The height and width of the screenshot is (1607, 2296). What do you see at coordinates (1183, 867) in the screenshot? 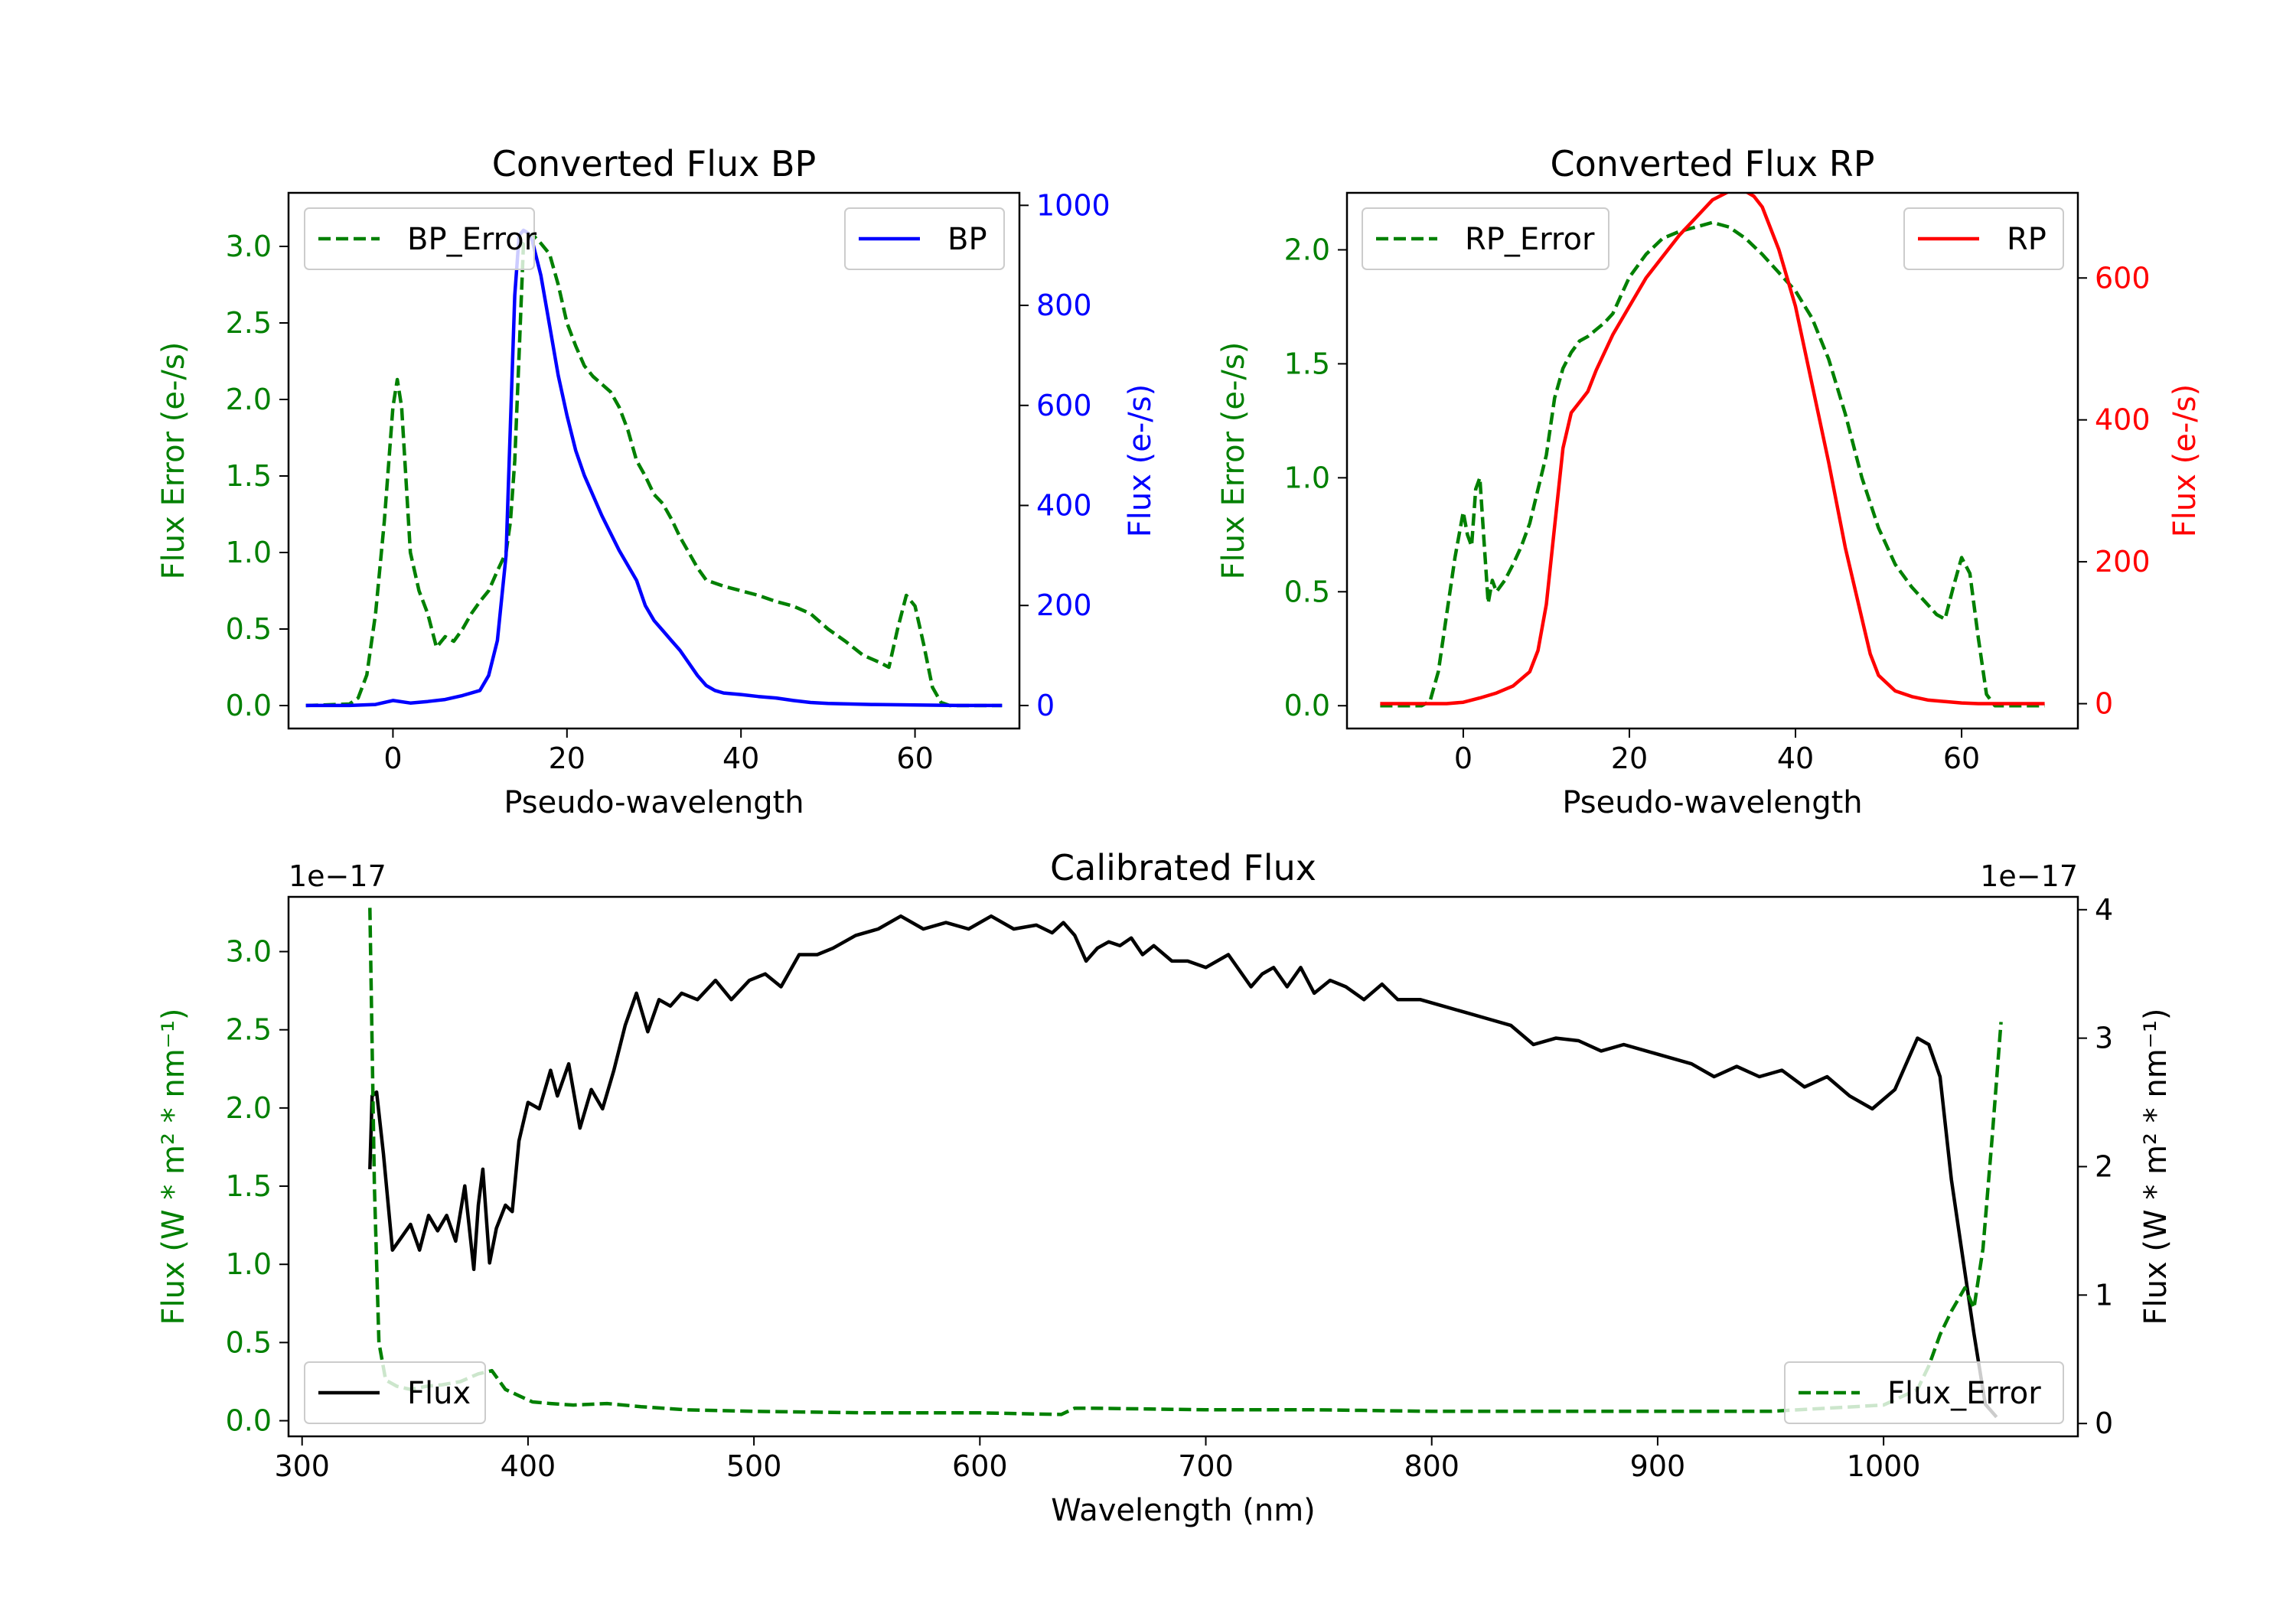
I see `chart-title: Calibrated Flux` at bounding box center [1183, 867].